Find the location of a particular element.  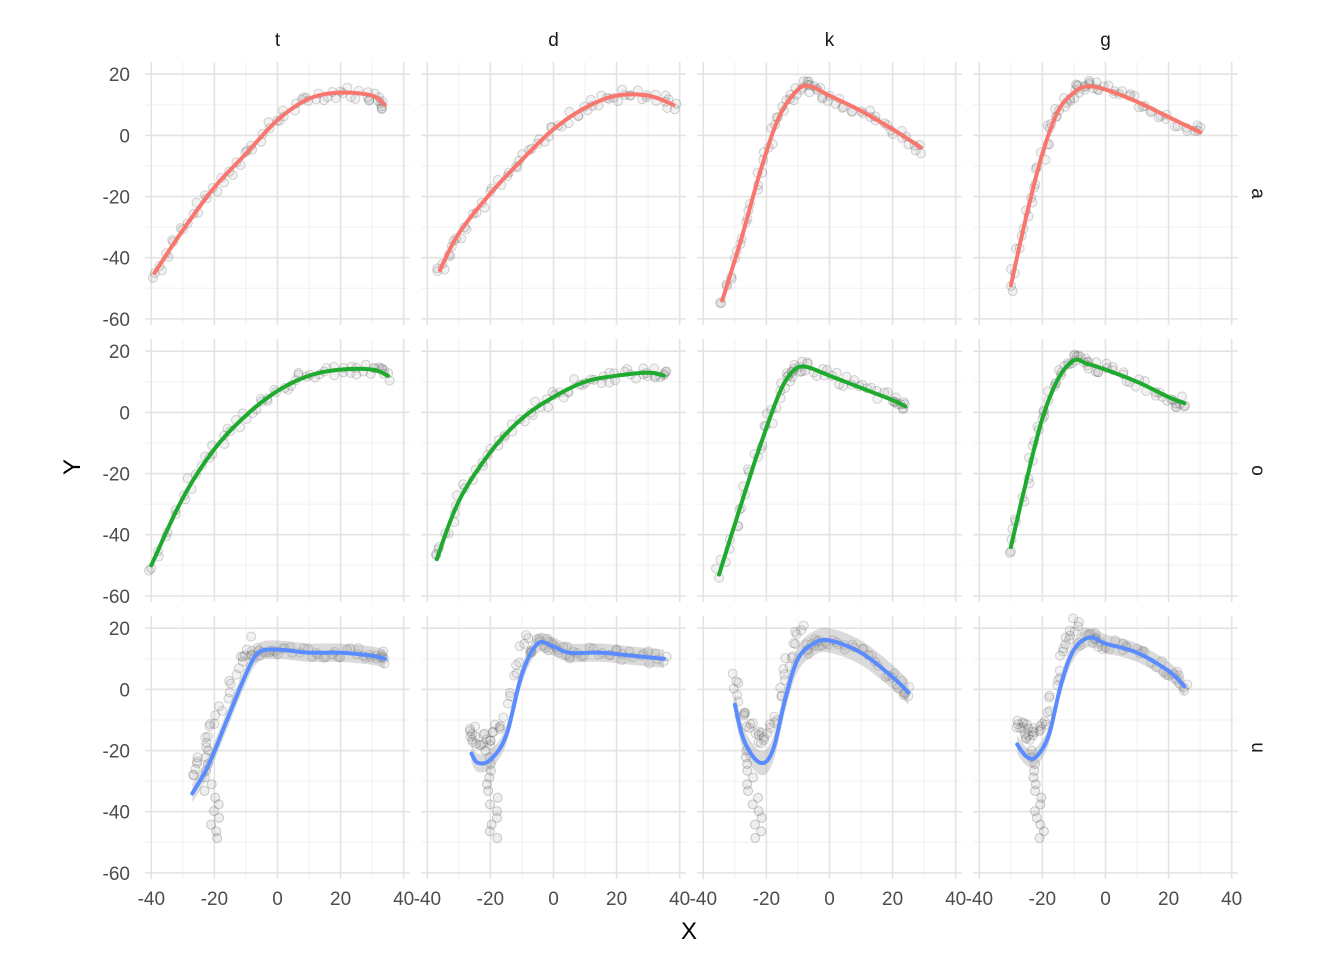

facet-label-row-a: a is located at coordinates (1257, 193).